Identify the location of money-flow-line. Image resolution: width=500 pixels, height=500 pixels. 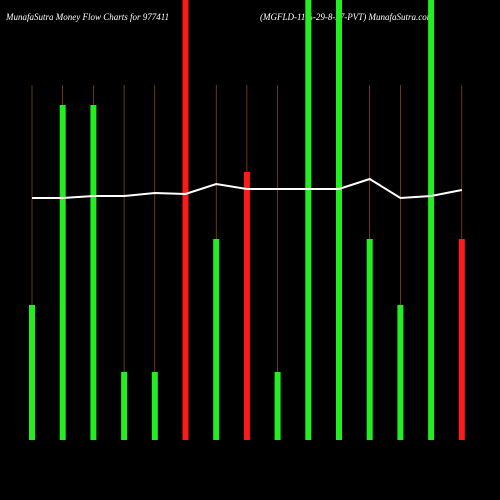
(247, 188).